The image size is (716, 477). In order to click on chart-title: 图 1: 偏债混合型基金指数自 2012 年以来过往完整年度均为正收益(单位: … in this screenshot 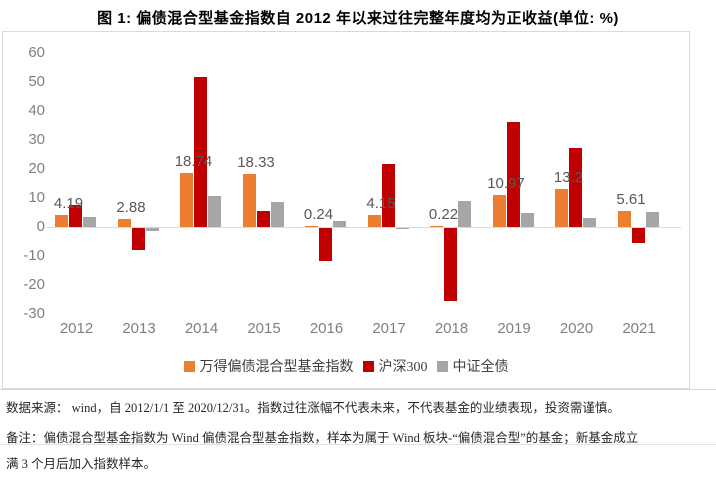, I will do `click(358, 18)`.